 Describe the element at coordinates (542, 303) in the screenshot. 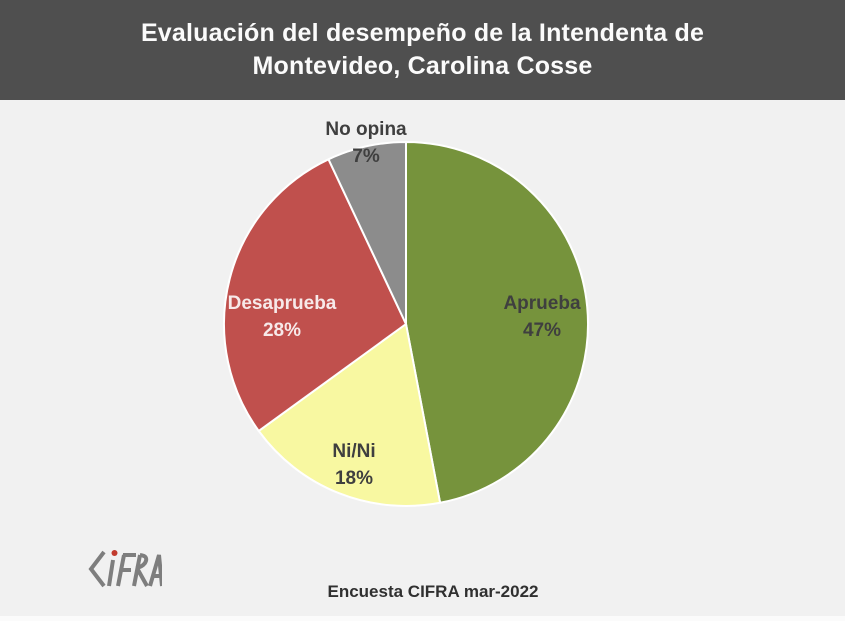

I see `pie-label-aprueba-name: Aprueba` at that location.